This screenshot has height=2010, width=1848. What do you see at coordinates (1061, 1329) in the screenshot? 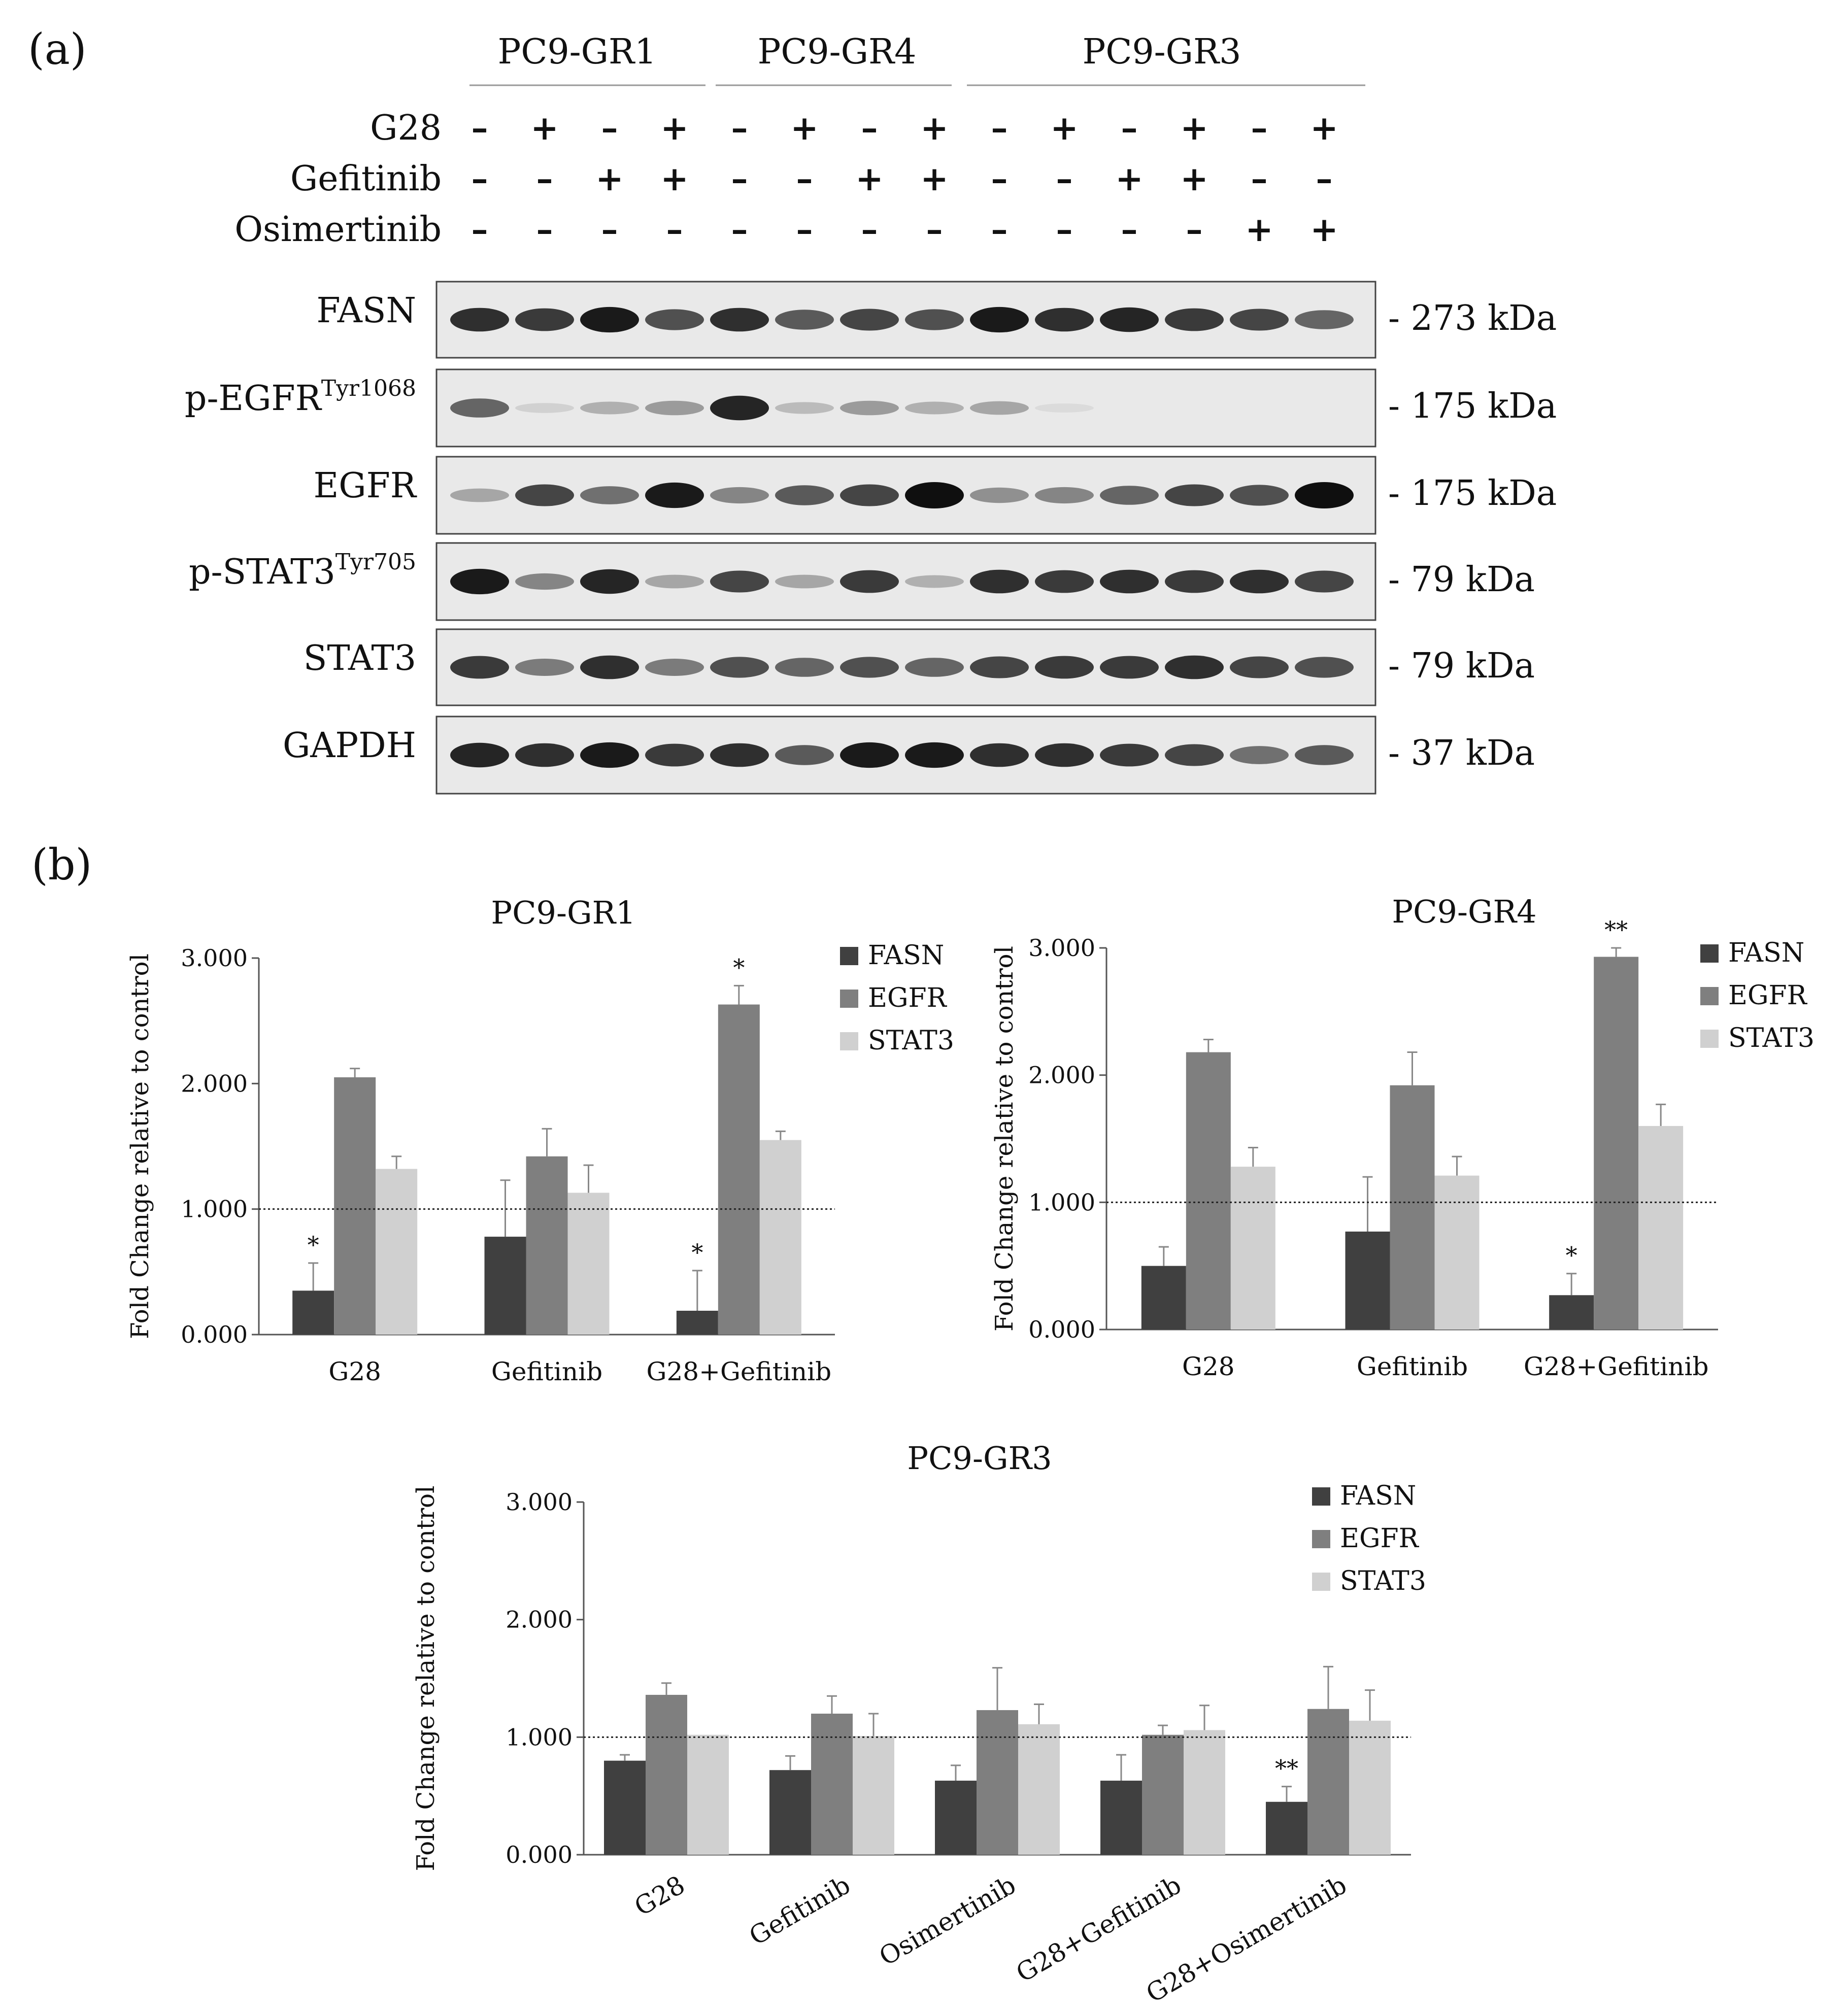
I see `y-tick-label: 0.000` at bounding box center [1061, 1329].